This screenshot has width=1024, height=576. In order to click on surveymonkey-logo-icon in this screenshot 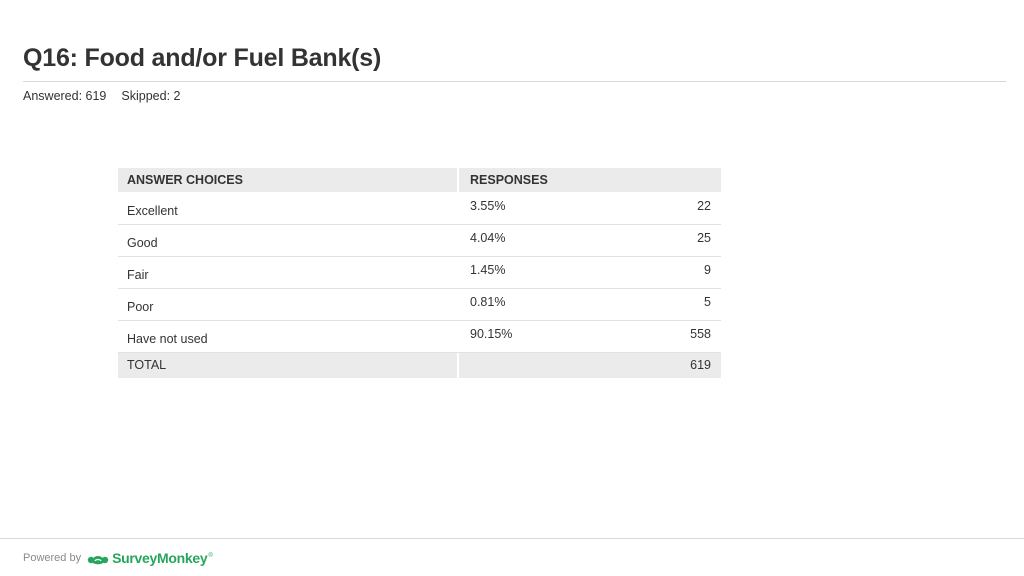, I will do `click(98, 560)`.